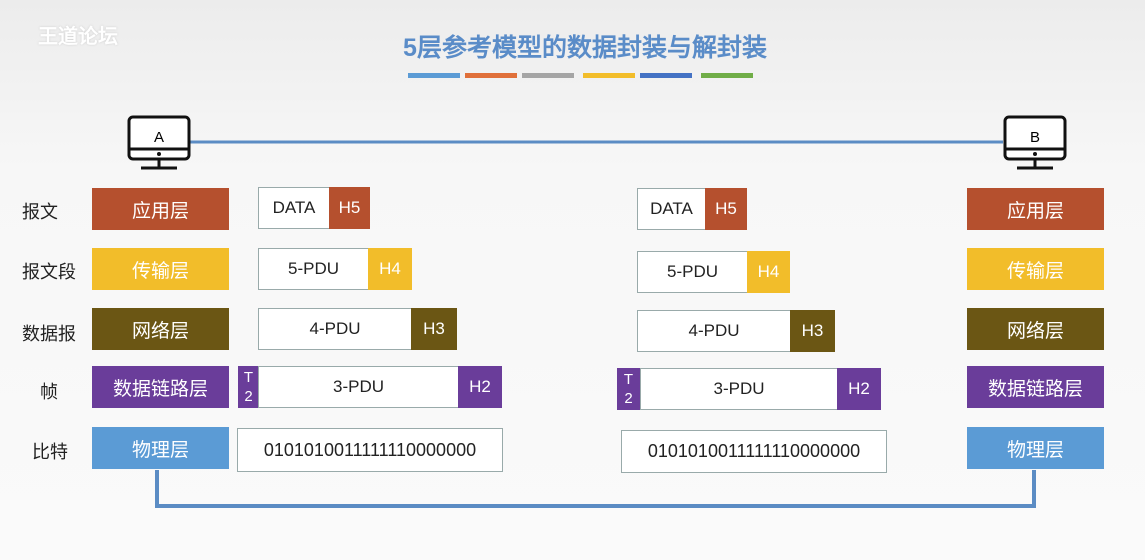 The image size is (1145, 560). I want to click on pdu-label-message: 报文, so click(40, 212).